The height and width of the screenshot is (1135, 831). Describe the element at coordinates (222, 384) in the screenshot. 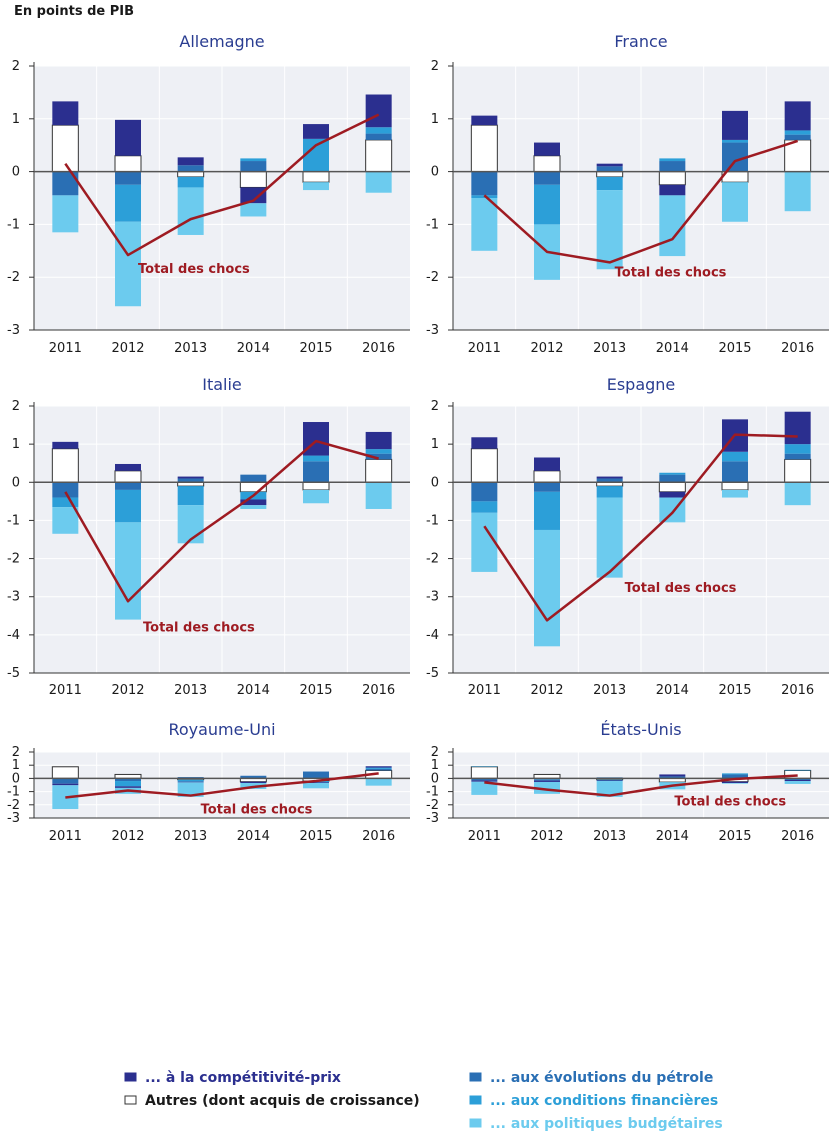

I see `panel-title: Italie` at that location.